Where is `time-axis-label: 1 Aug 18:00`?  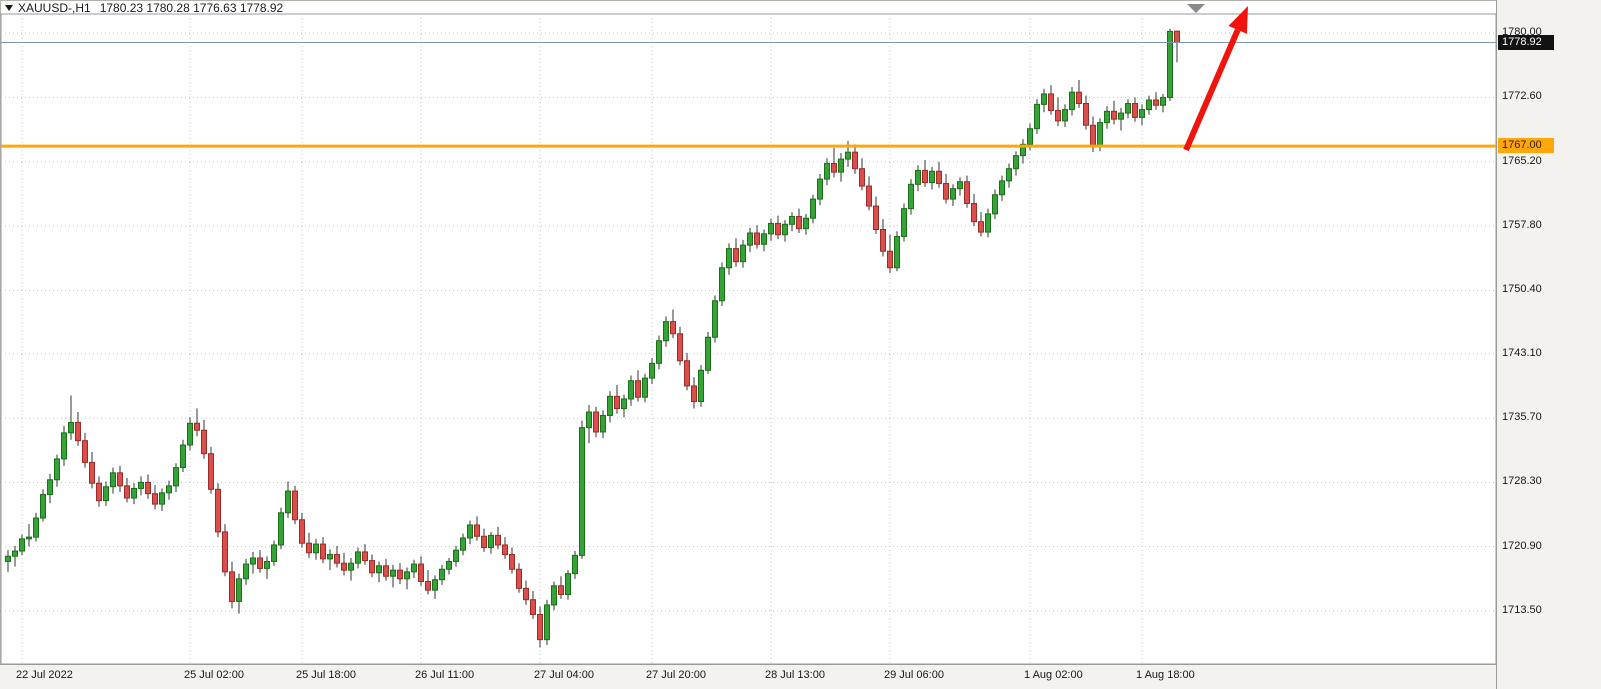
time-axis-label: 1 Aug 18:00 is located at coordinates (1165, 675).